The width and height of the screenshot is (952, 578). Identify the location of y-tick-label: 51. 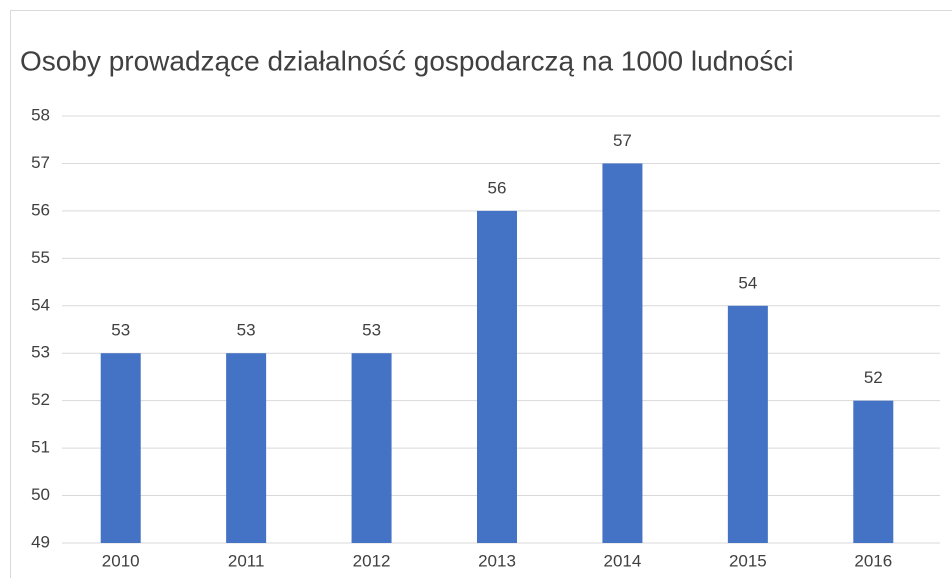
(40, 447).